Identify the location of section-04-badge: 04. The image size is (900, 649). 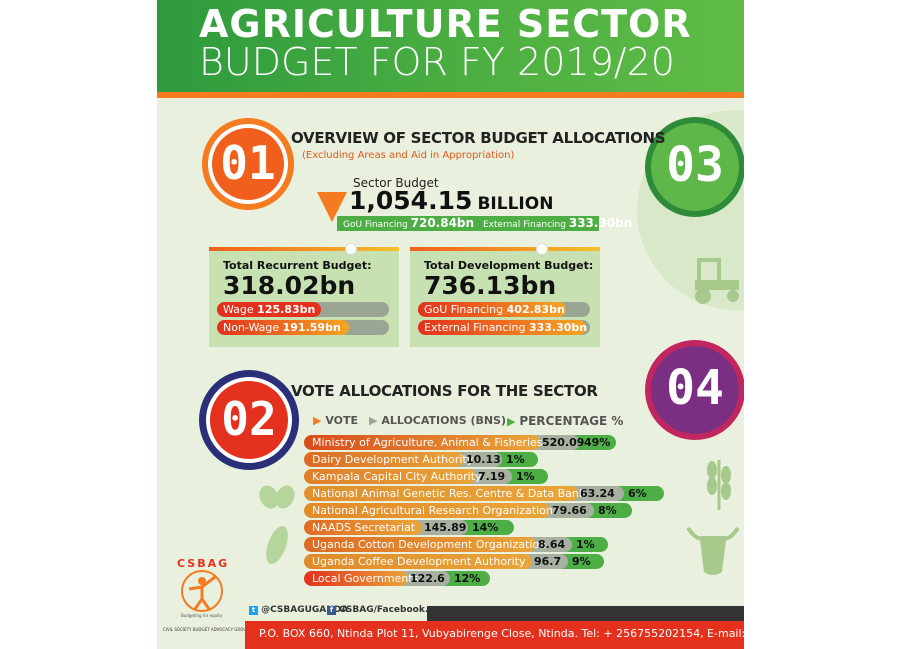
(694, 390).